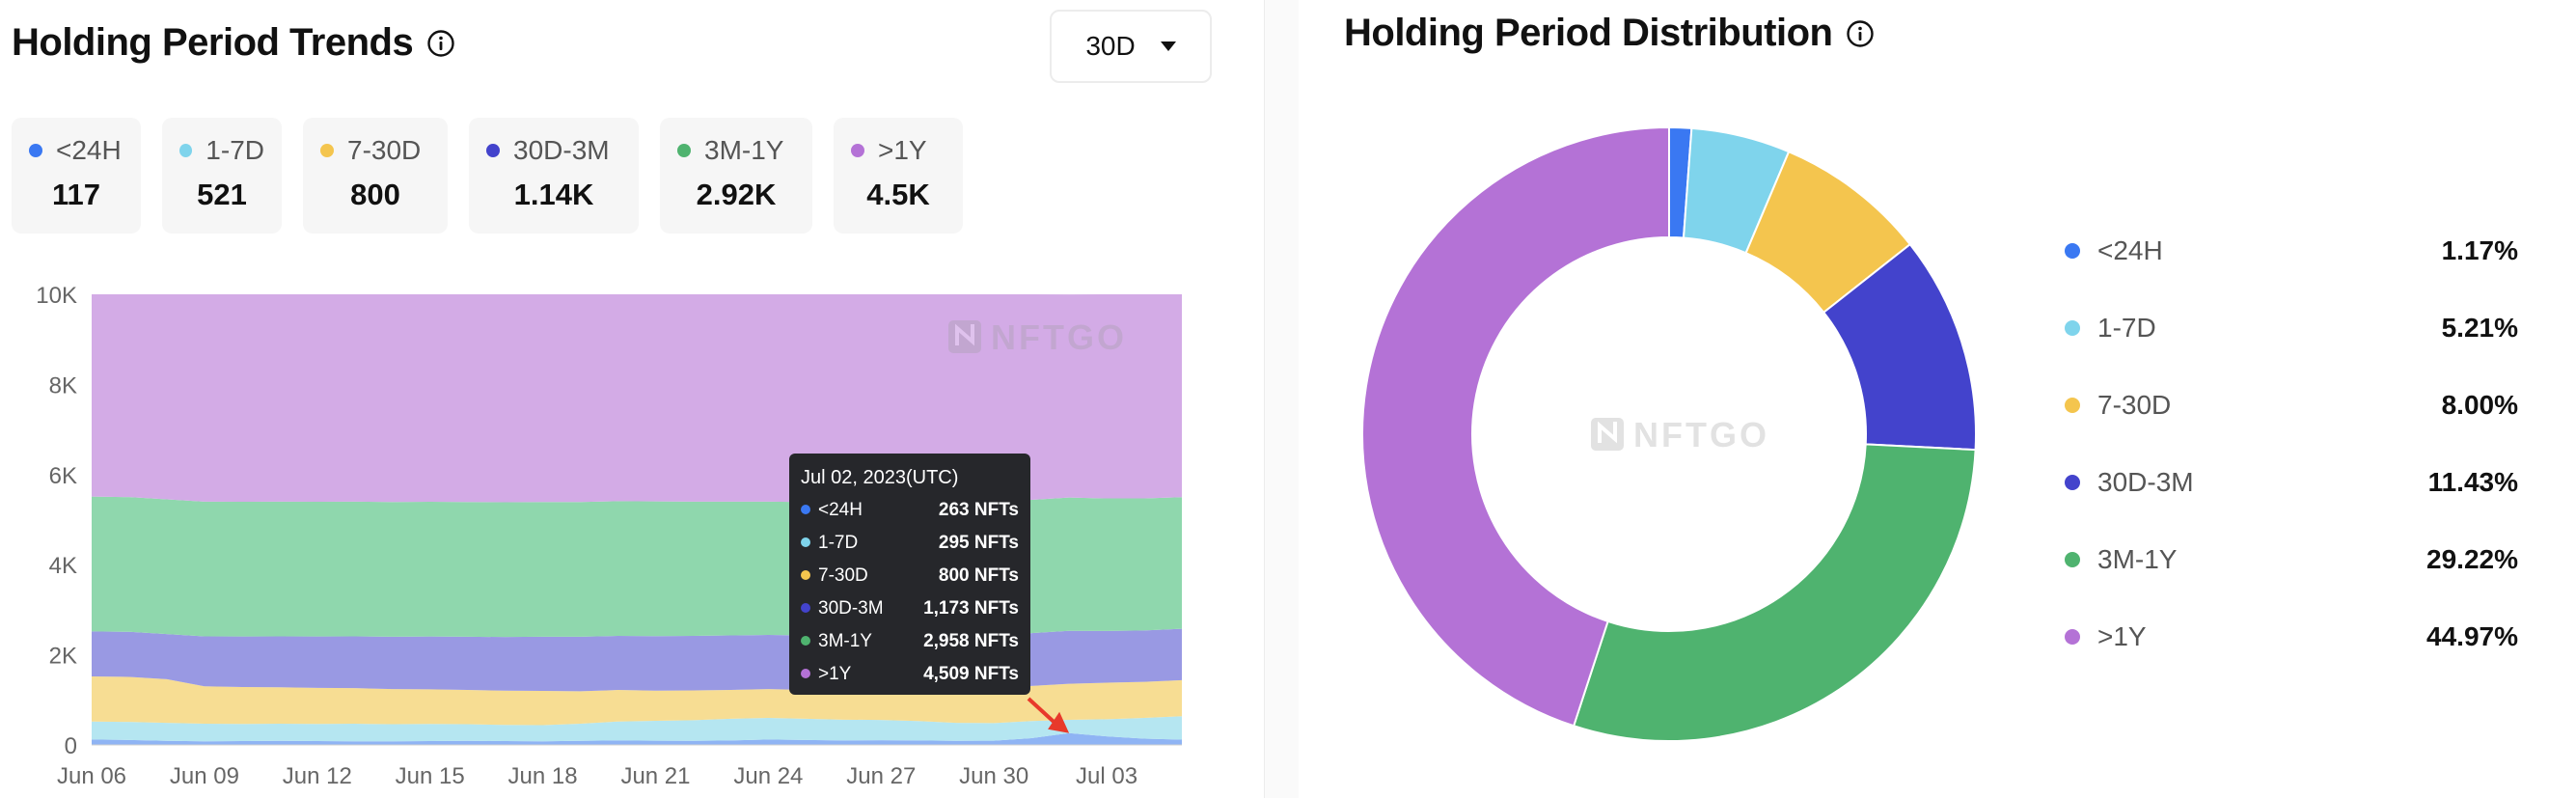 The image size is (2576, 798). I want to click on stat-card: >1Y 4.5K, so click(898, 176).